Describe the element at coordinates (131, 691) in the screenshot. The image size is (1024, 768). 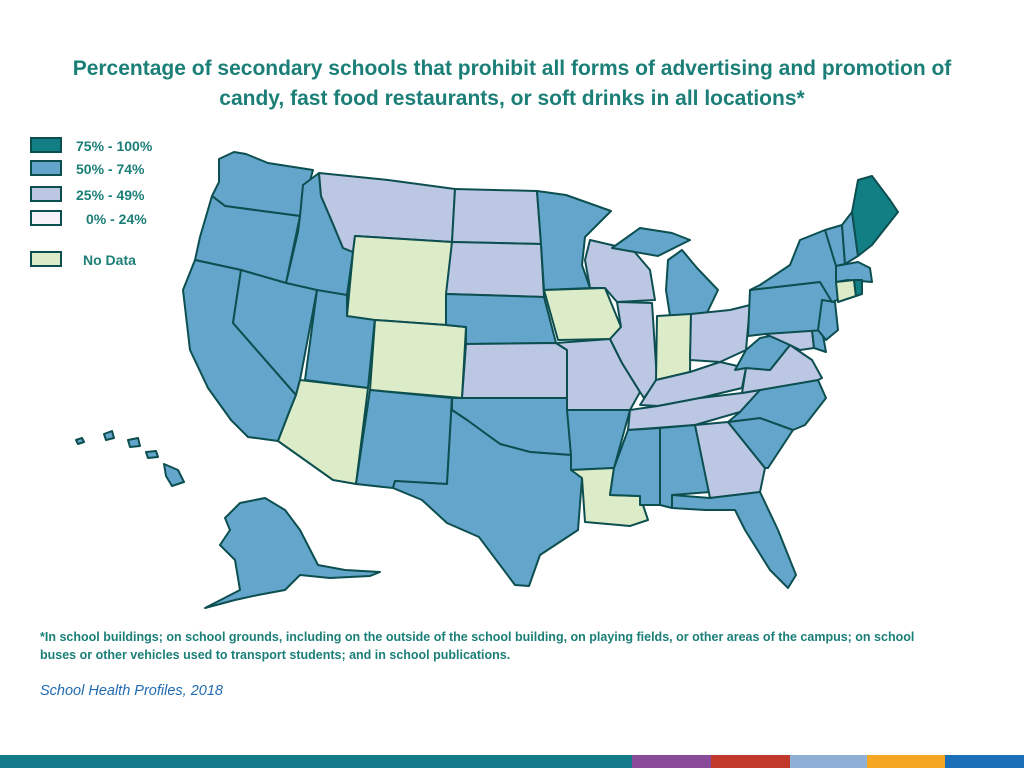
I see `source-citation: School Health Profiles, 2018` at that location.